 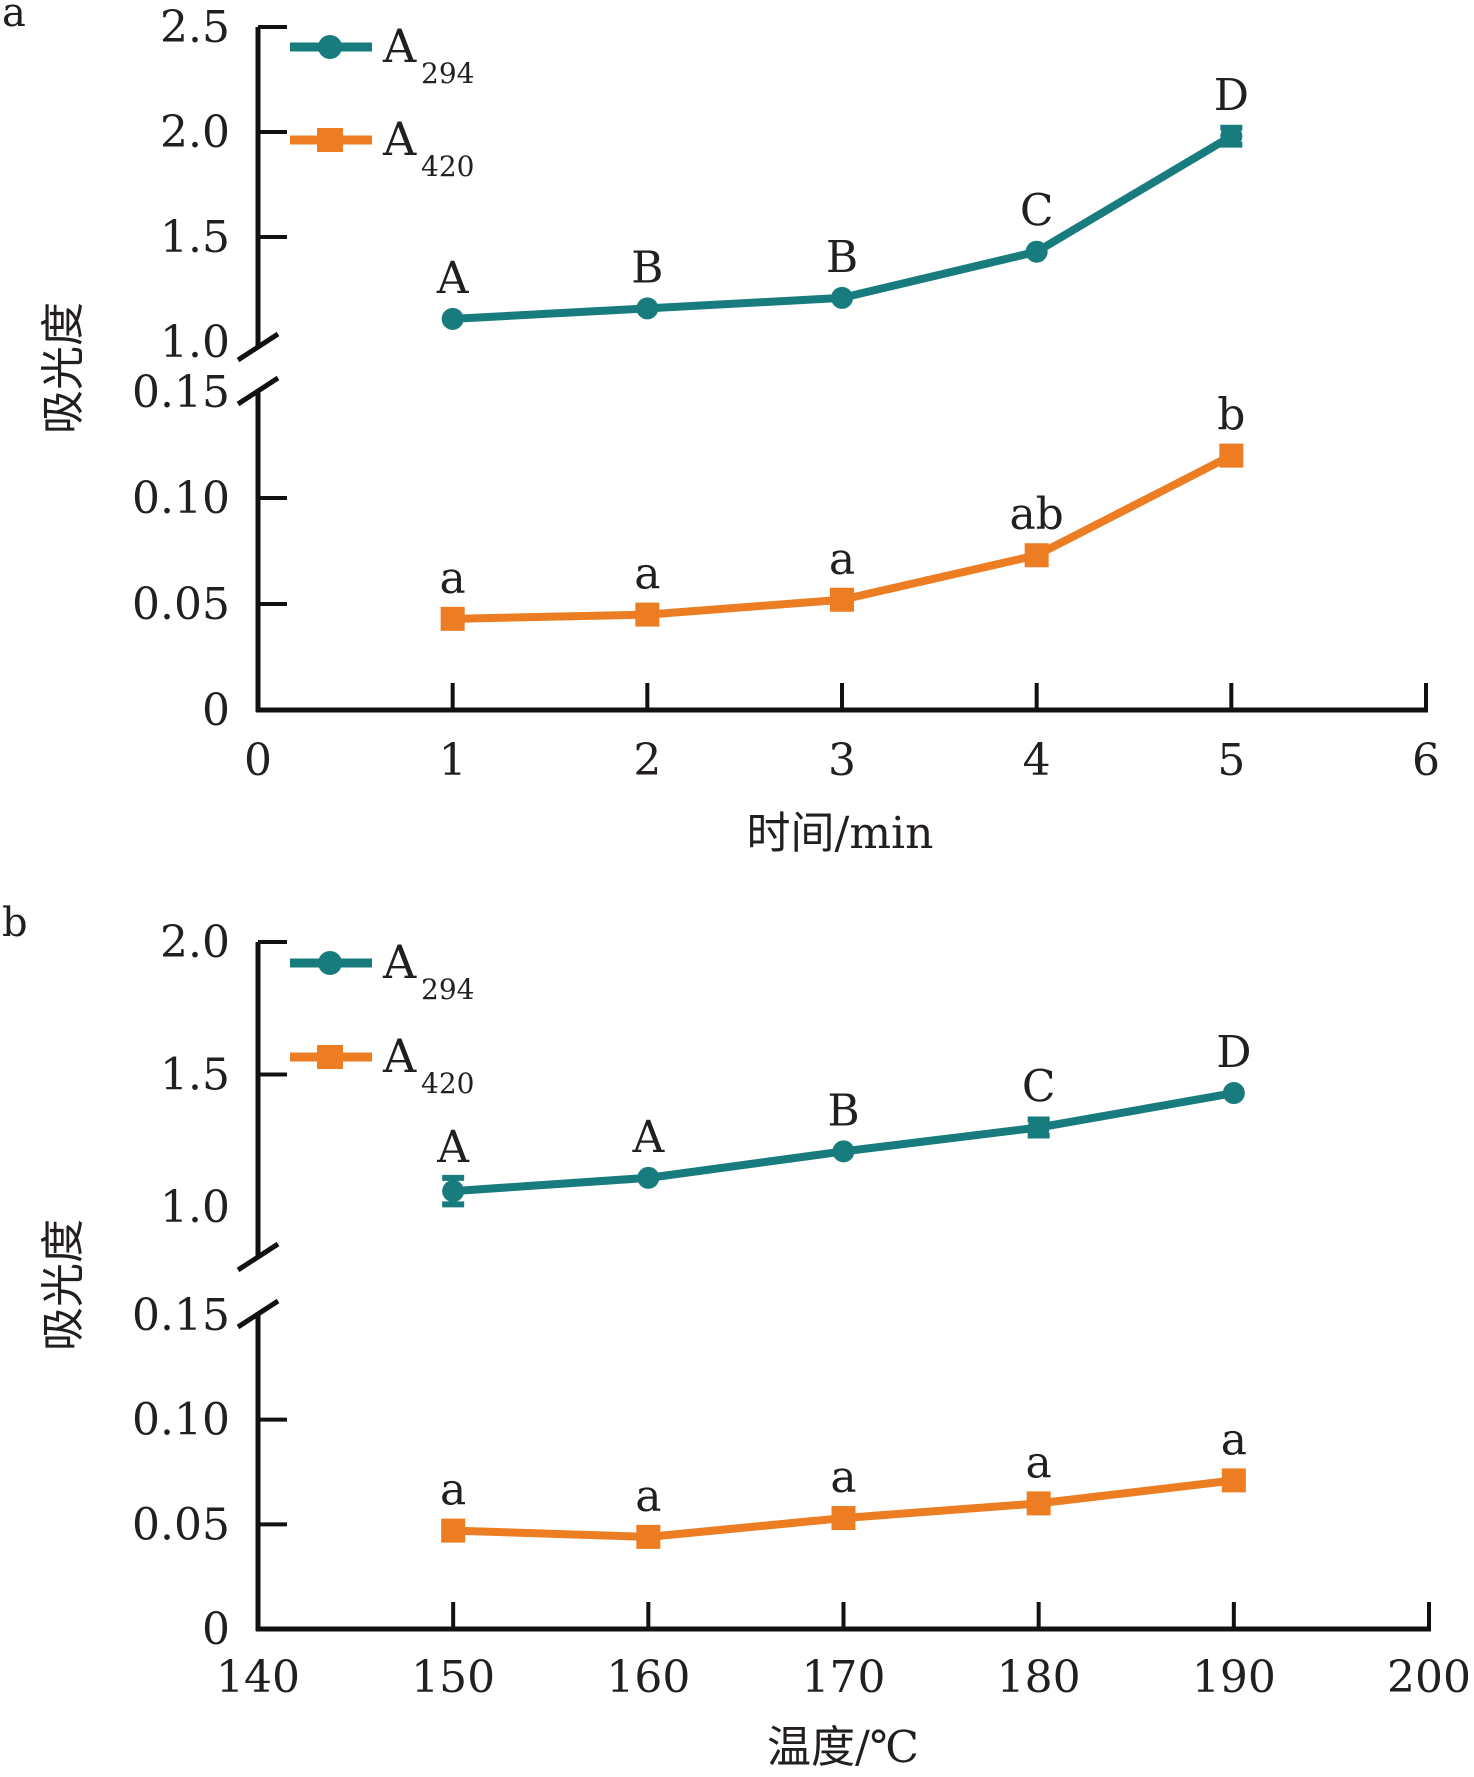 What do you see at coordinates (840, 833) in the screenshot?
I see `x-axis-title-a: 时间/min` at bounding box center [840, 833].